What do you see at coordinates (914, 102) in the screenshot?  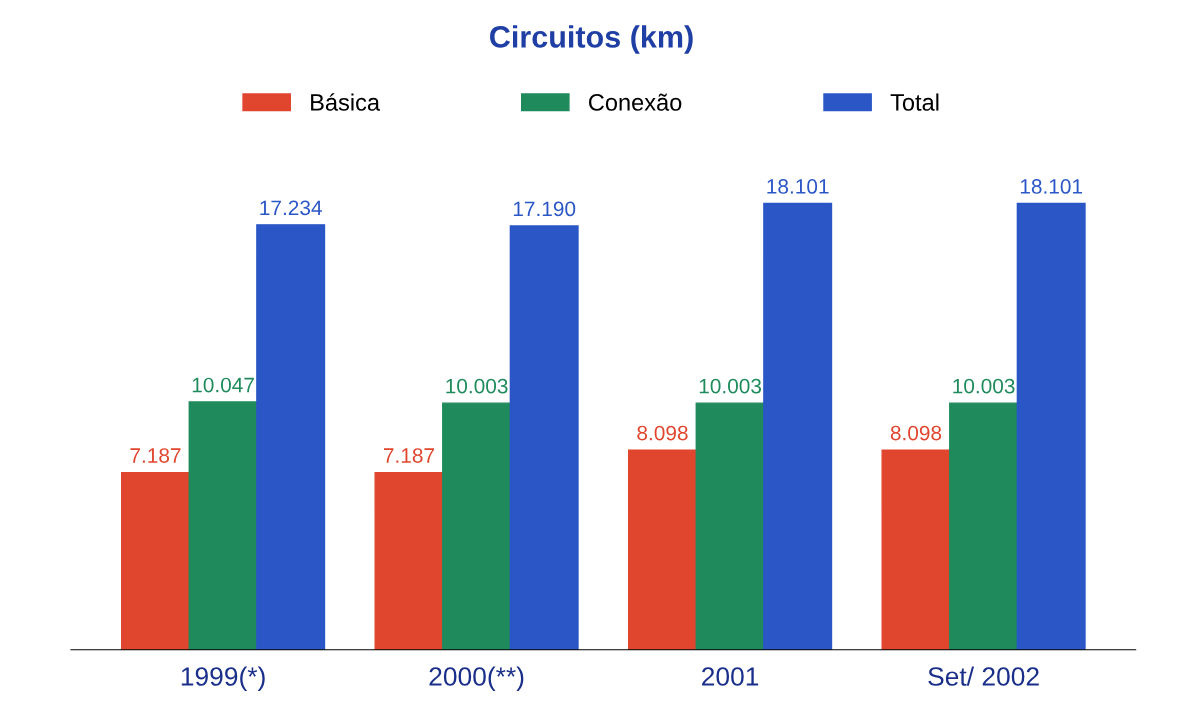 I see `legend-label: Total` at bounding box center [914, 102].